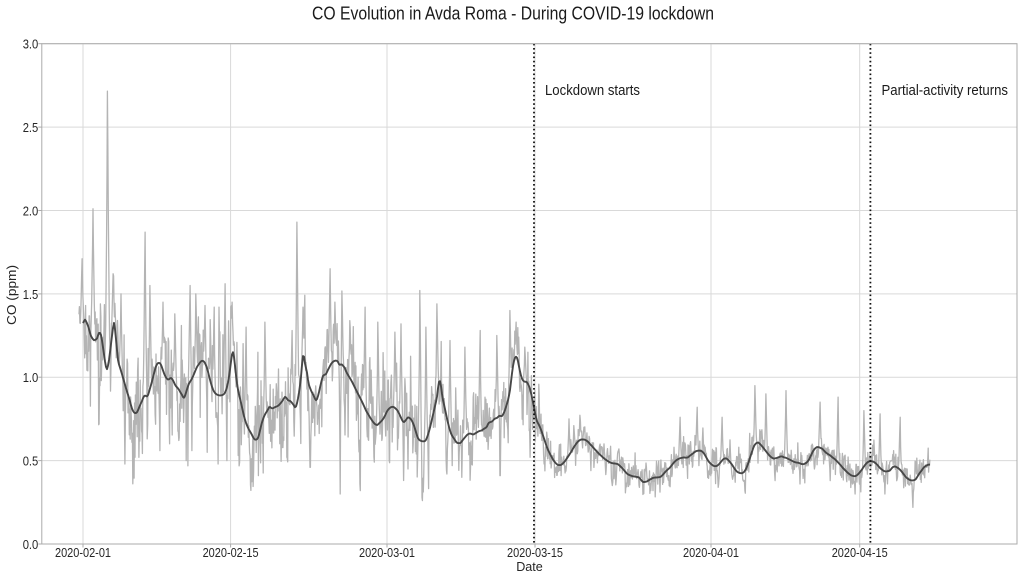 The width and height of the screenshot is (1024, 581). Describe the element at coordinates (31, 45) in the screenshot. I see `svg-text: 3.0` at that location.